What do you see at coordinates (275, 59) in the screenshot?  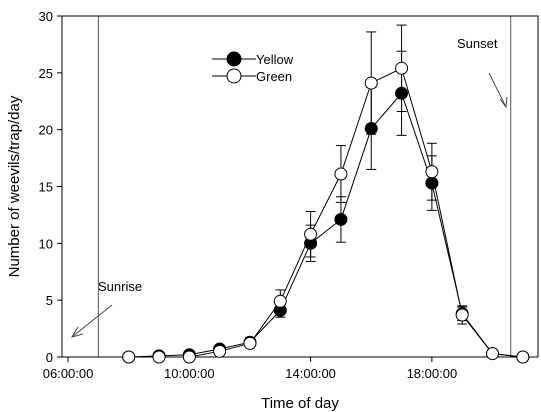 I see `legend-label-yellow: Yellow` at bounding box center [275, 59].